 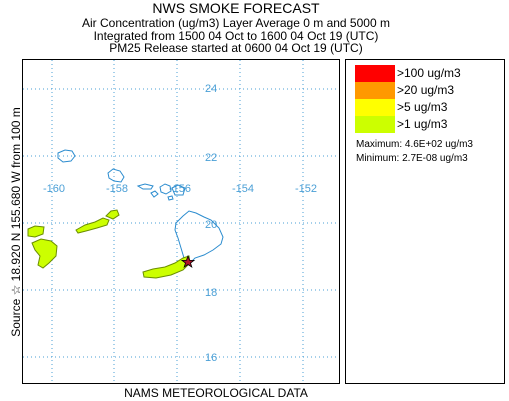 What do you see at coordinates (112, 214) in the screenshot?
I see `plume-patch-north` at bounding box center [112, 214].